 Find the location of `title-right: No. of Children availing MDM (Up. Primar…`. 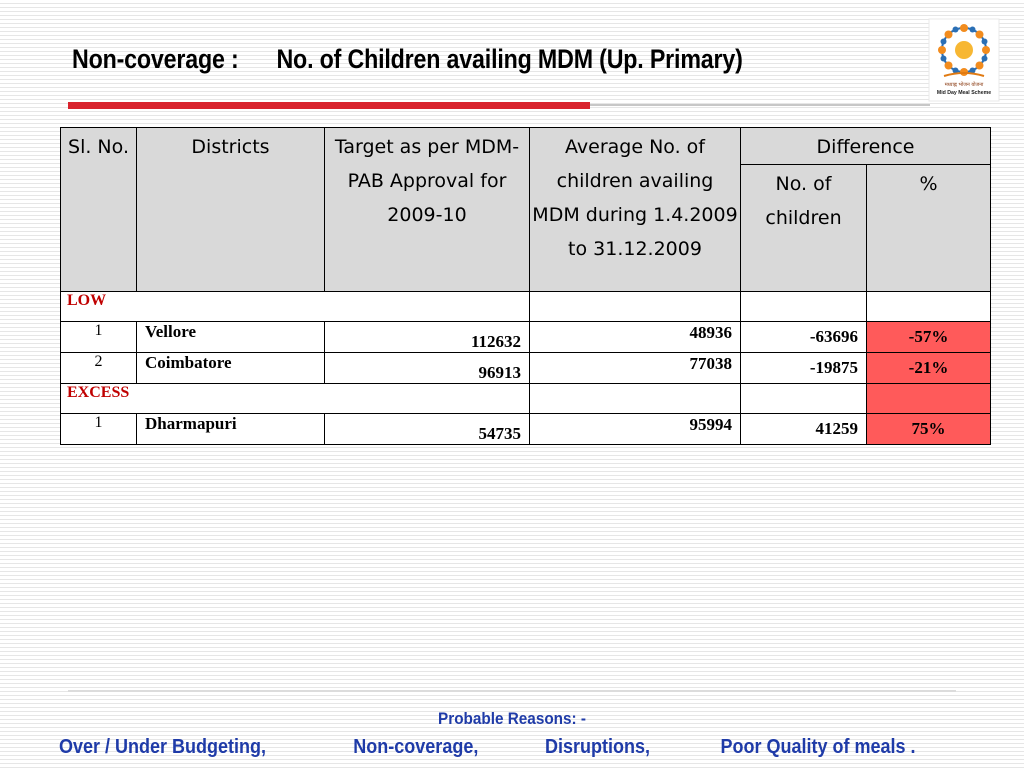

title-right: No. of Children availing MDM (Up. Primar… is located at coordinates (509, 59).